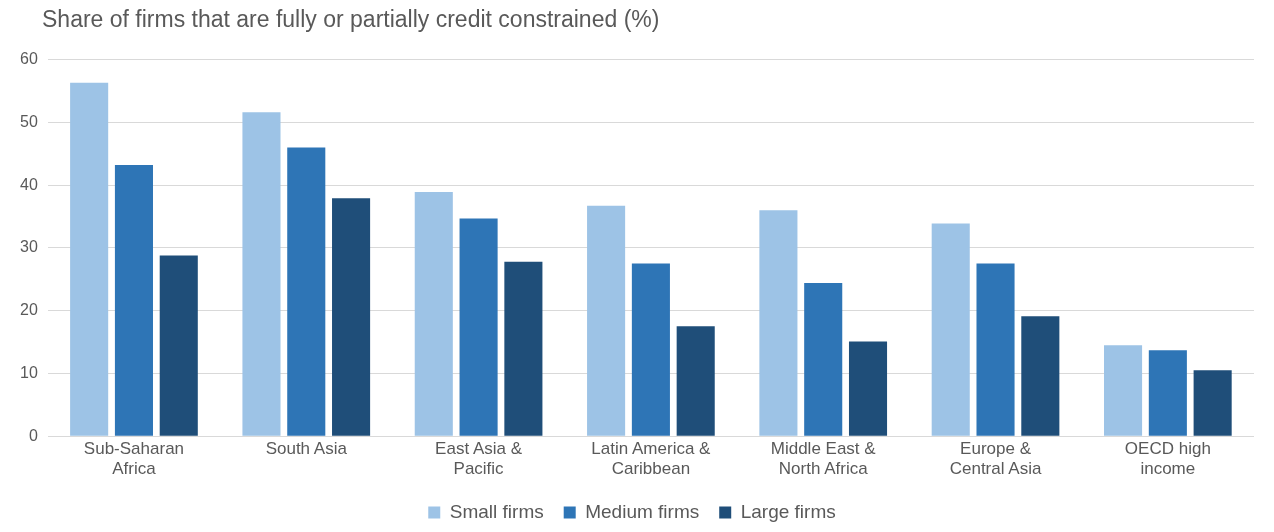 This screenshot has height=532, width=1274. What do you see at coordinates (306, 449) in the screenshot?
I see `x-tick-label: South Asia` at bounding box center [306, 449].